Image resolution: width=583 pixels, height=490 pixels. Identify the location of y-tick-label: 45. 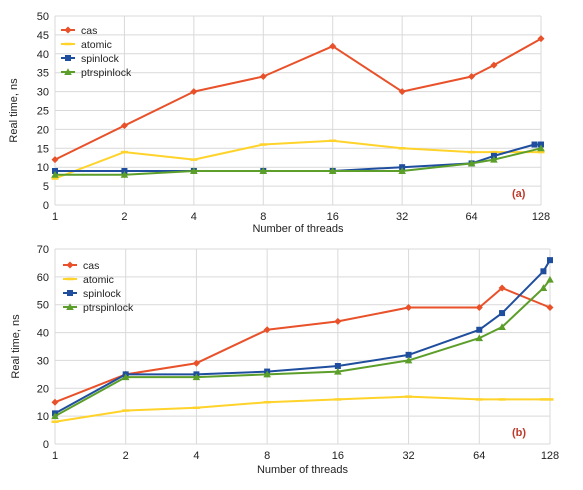
(43, 36).